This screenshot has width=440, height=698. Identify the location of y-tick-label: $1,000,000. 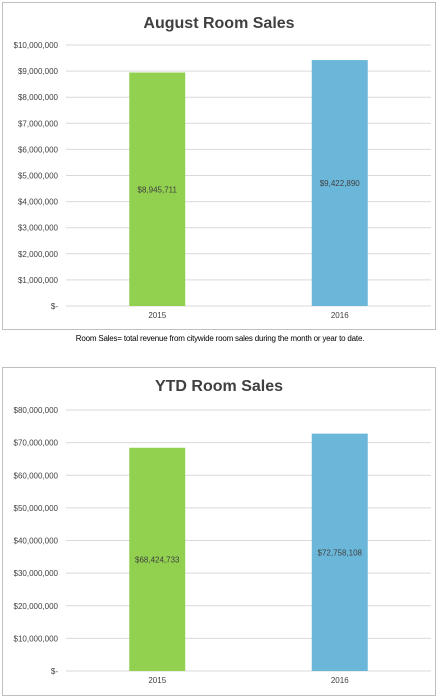
(38, 280).